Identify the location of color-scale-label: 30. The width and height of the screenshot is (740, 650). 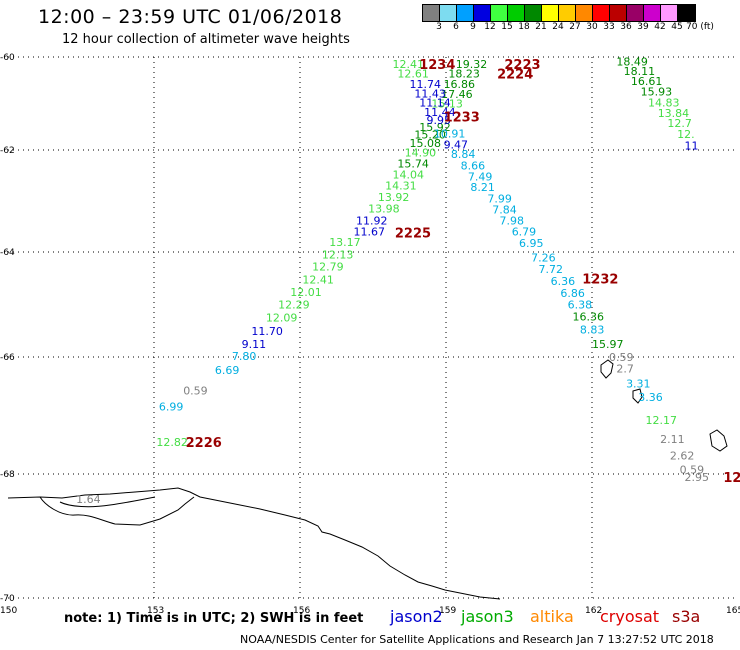
(592, 27).